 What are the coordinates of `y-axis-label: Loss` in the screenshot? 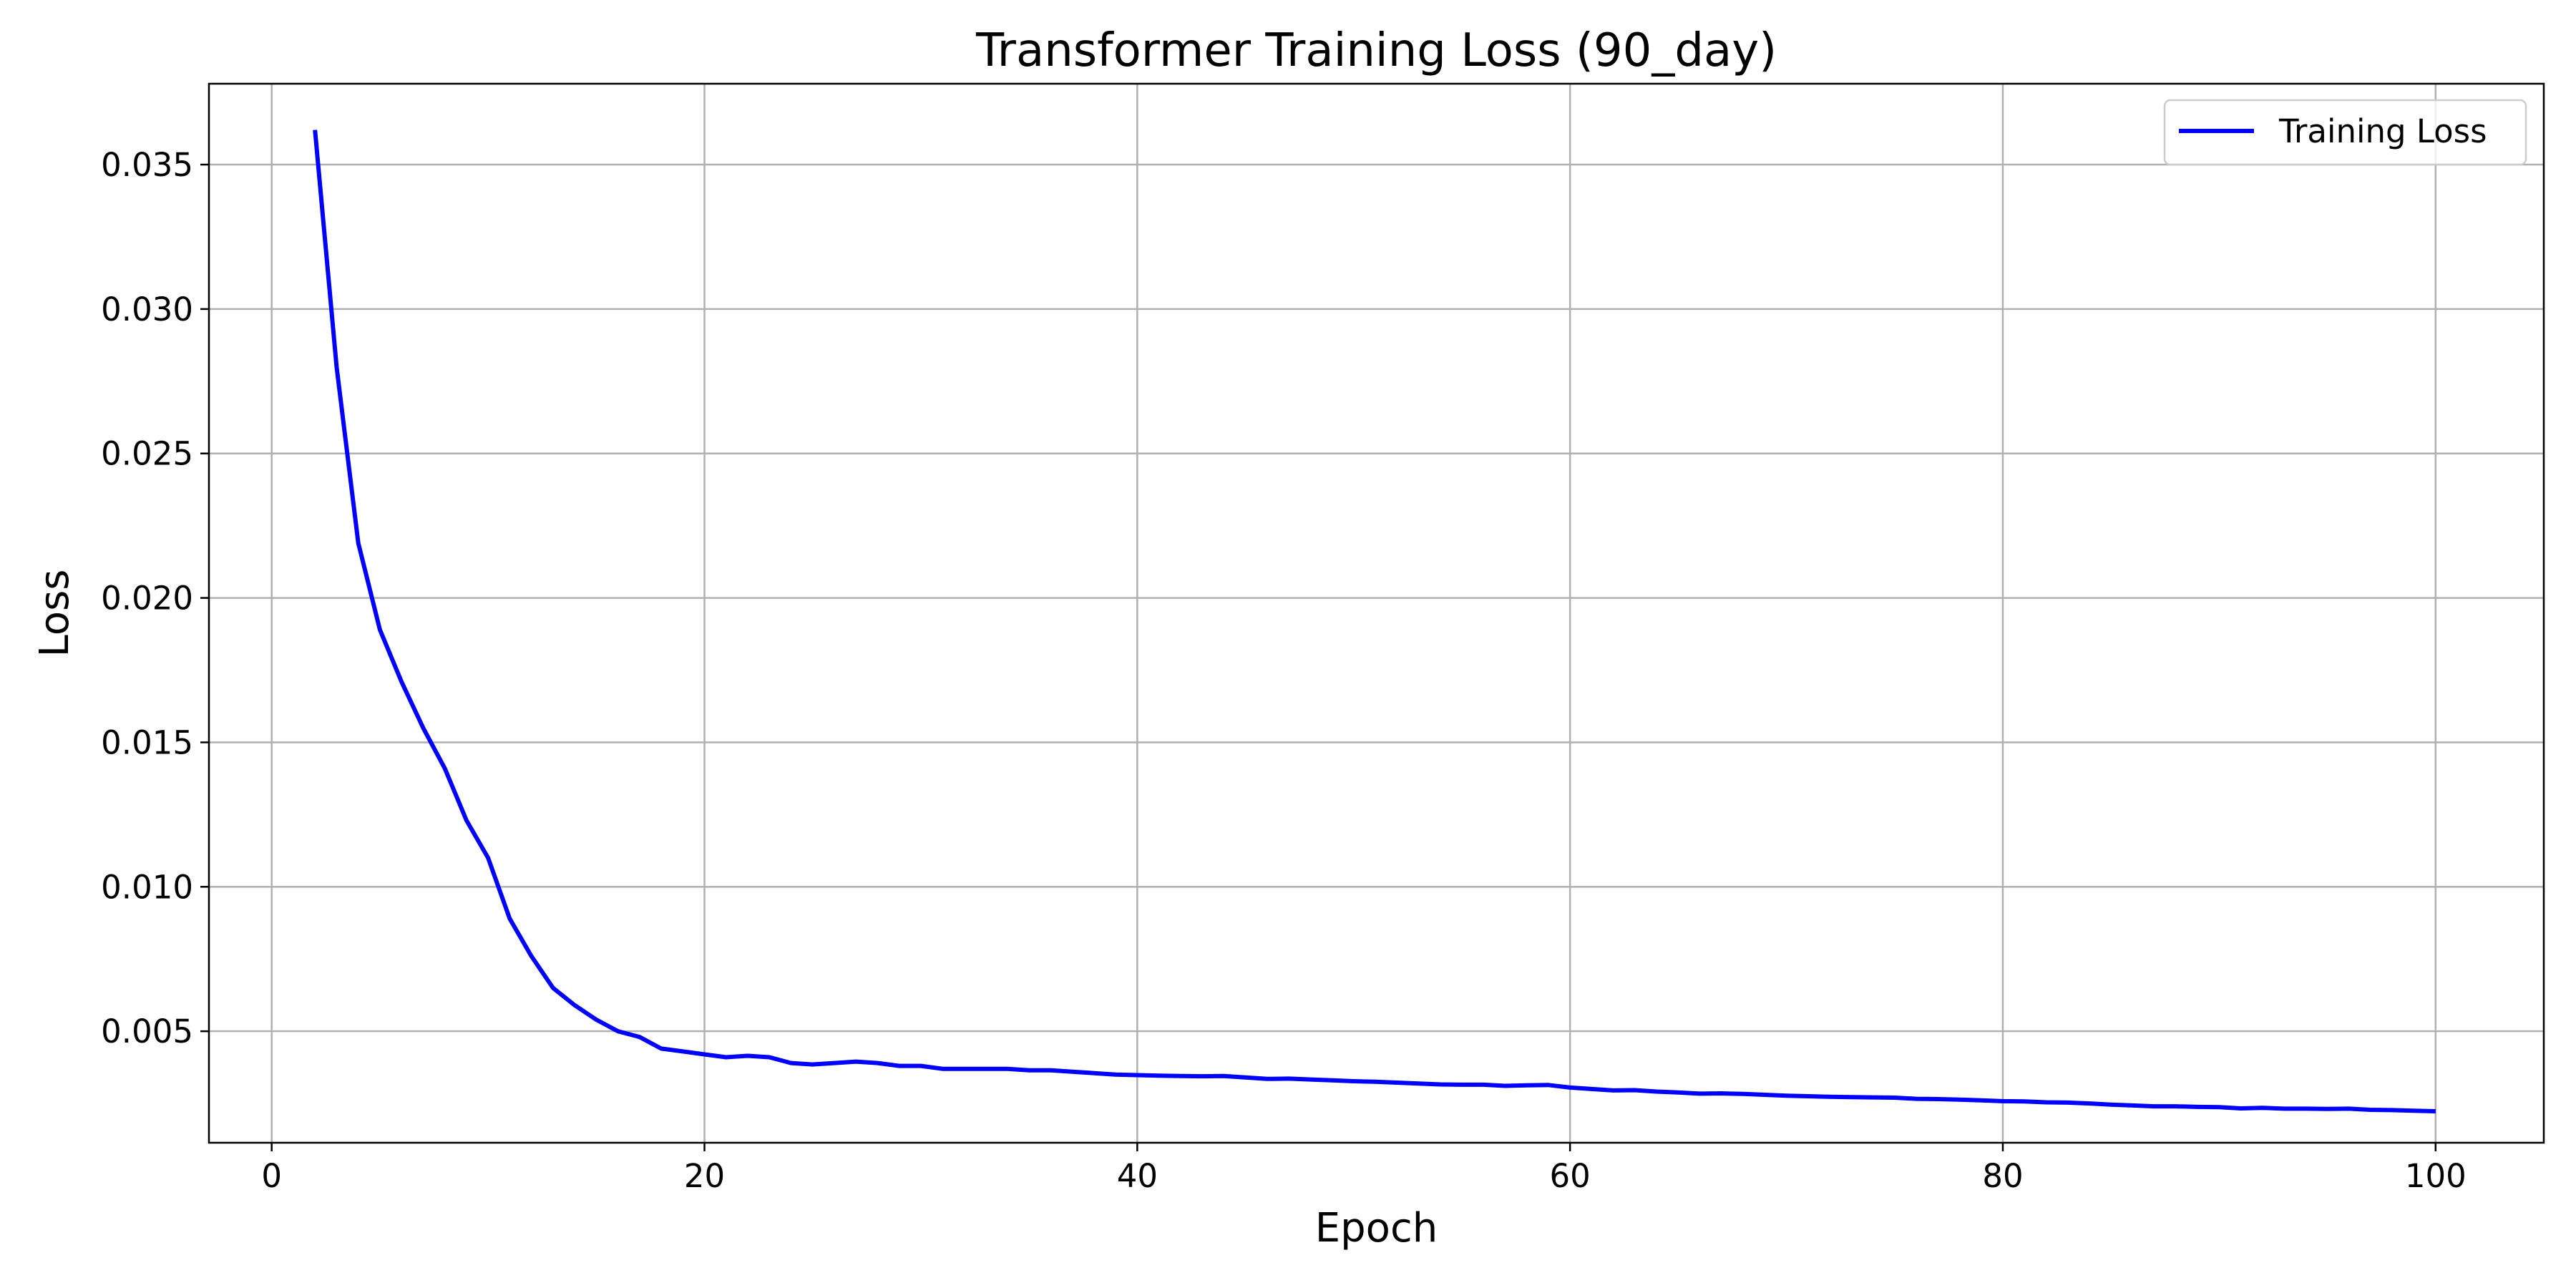 It's located at (54, 614).